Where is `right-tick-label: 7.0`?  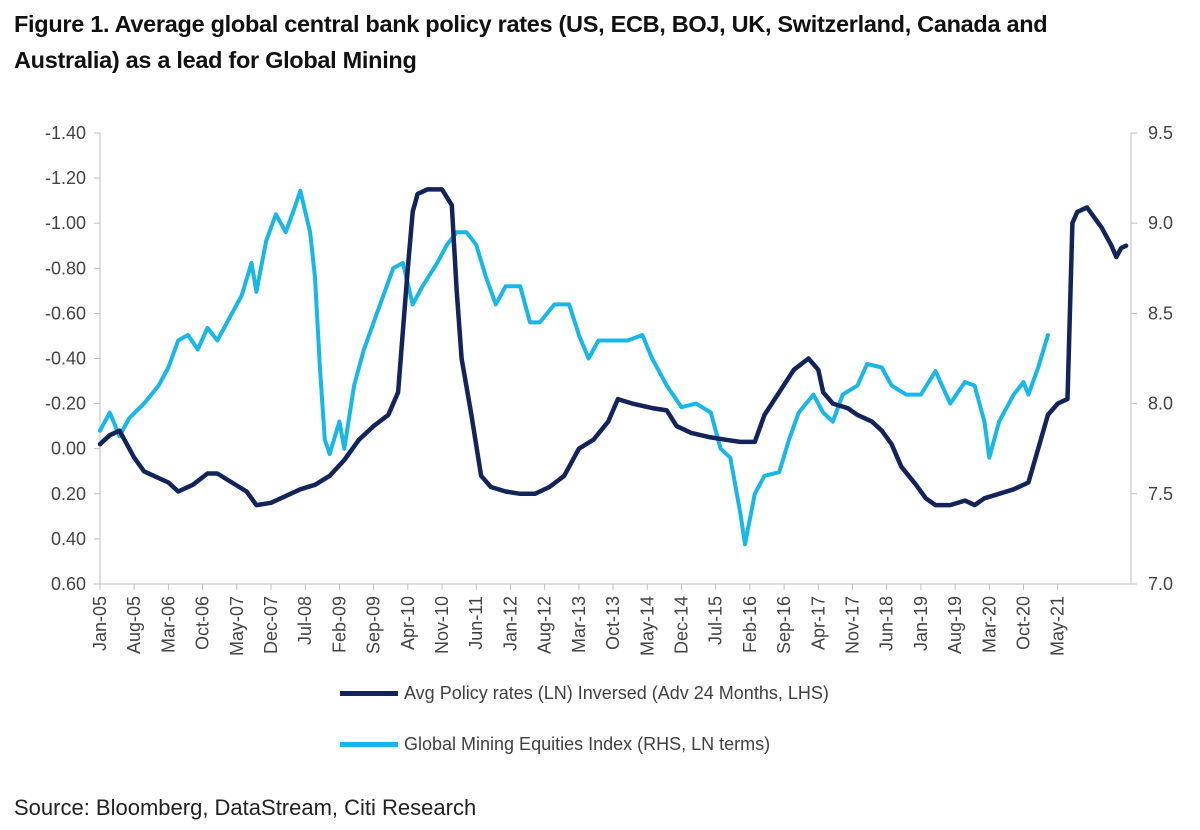 right-tick-label: 7.0 is located at coordinates (1160, 584).